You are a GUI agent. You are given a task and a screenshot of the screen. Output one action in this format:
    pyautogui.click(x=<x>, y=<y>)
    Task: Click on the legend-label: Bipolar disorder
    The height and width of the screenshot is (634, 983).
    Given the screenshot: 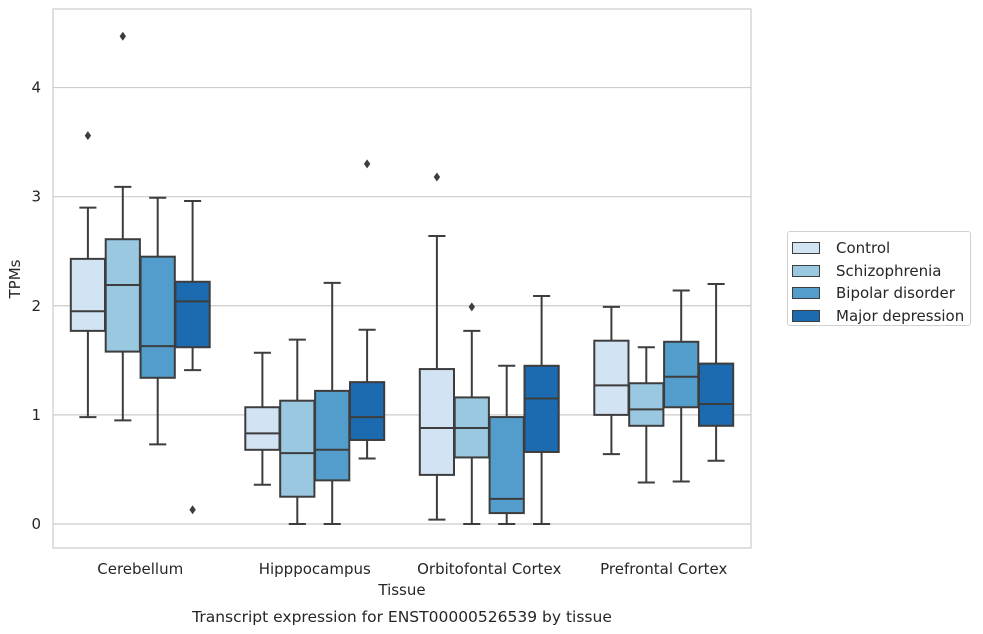 What is the action you would take?
    pyautogui.click(x=895, y=293)
    